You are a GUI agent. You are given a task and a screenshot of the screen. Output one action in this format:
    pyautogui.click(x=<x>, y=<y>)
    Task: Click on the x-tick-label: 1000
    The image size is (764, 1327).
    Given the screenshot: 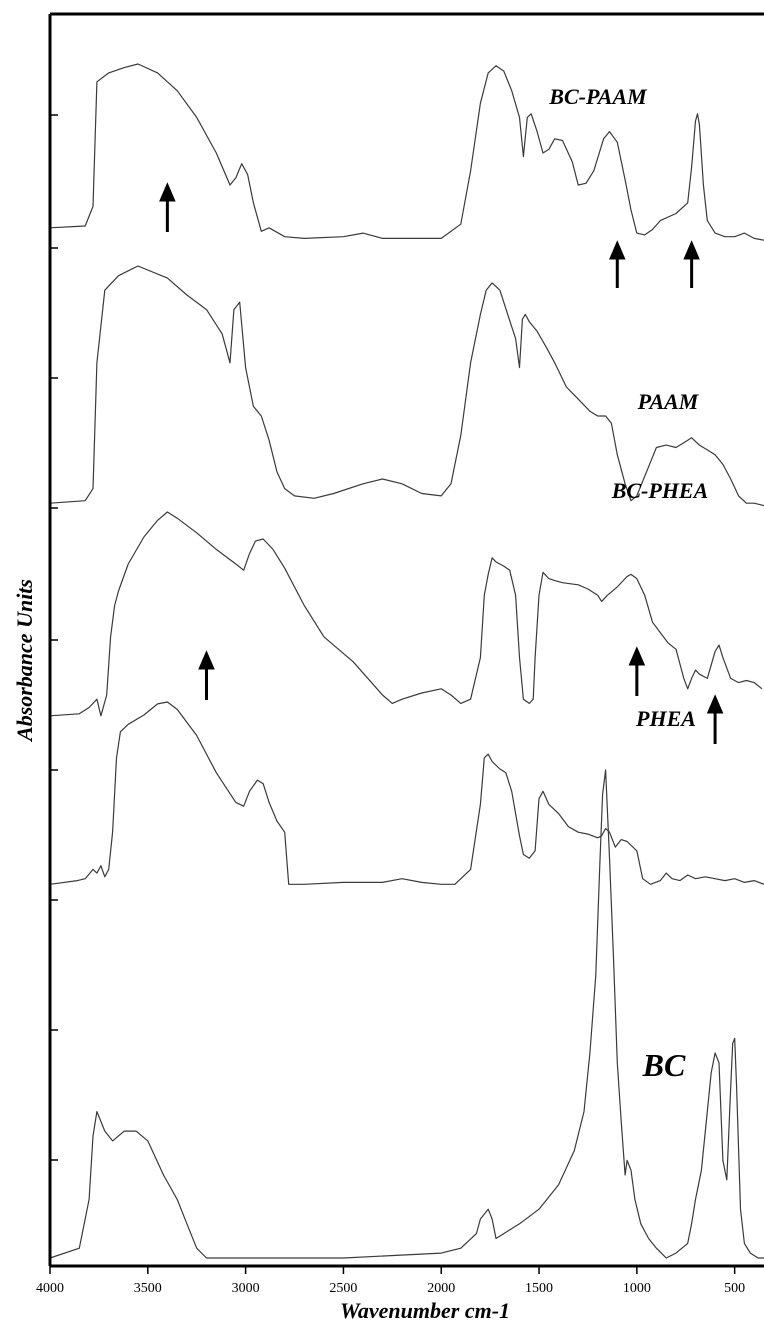 What is the action you would take?
    pyautogui.click(x=637, y=1288)
    